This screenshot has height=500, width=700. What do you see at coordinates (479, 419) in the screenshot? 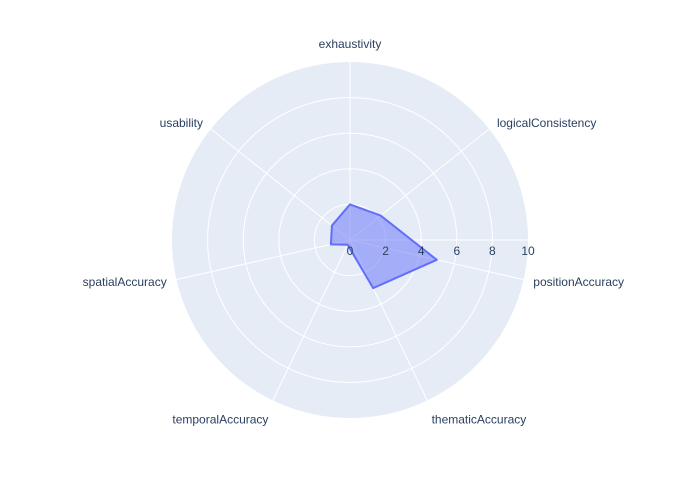
I see `axis-label-thematicAccuracy: thematicAccuracy` at bounding box center [479, 419].